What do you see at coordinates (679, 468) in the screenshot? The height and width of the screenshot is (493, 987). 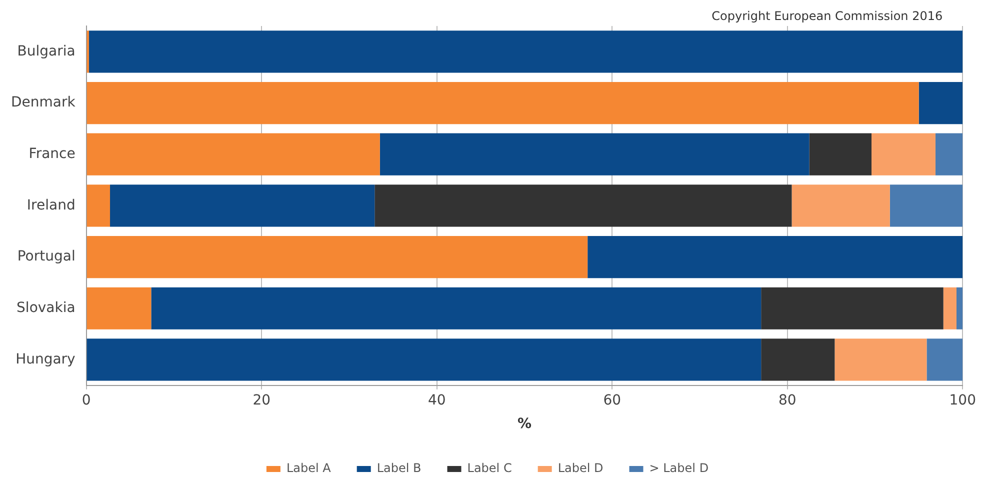 I see `legend-label: > Label D` at bounding box center [679, 468].